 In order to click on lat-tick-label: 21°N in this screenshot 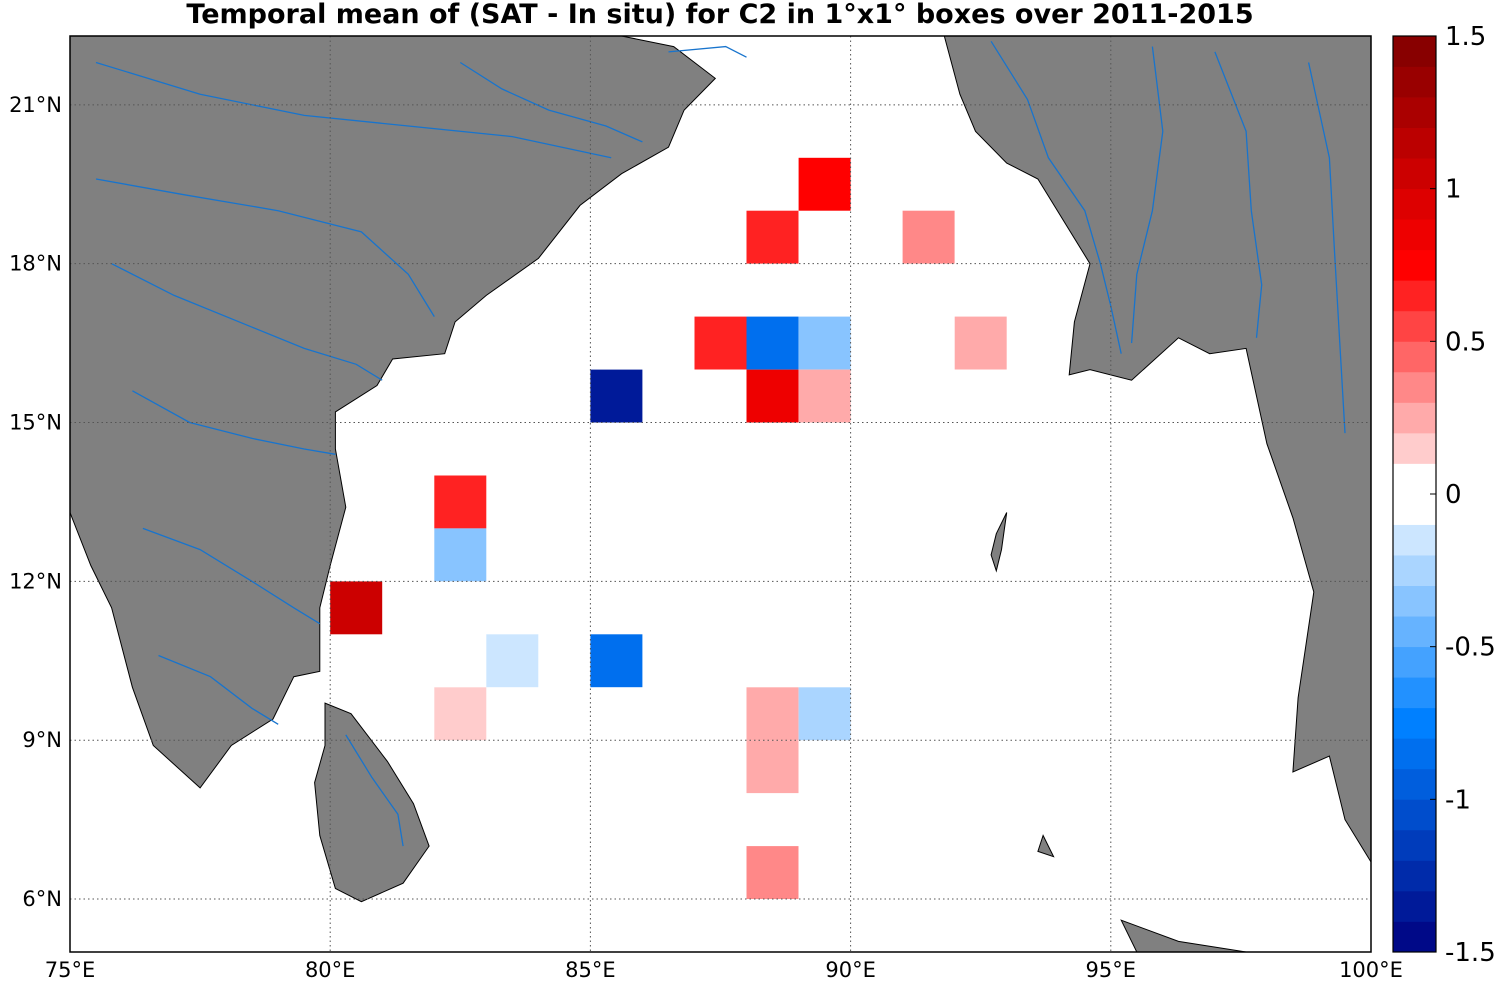, I will do `click(35, 105)`.